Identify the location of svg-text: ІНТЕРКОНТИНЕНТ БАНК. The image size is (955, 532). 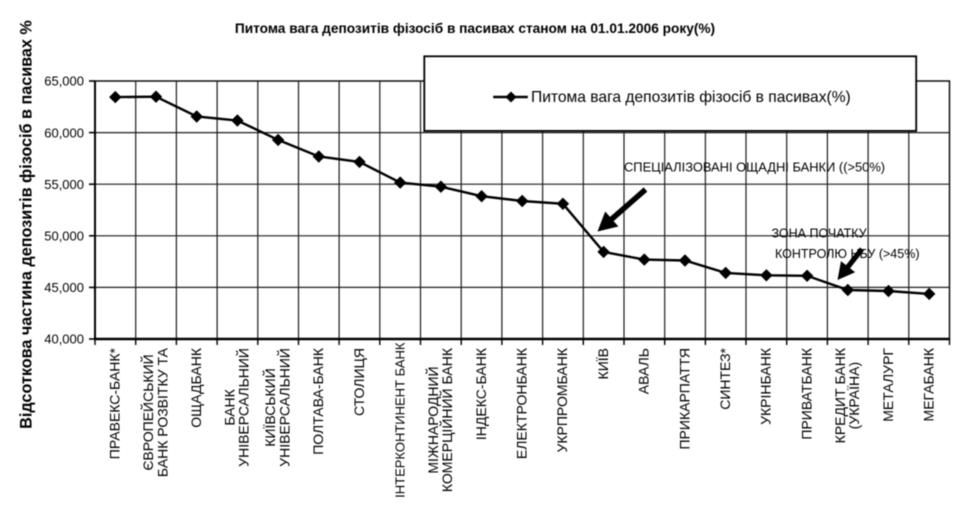
(400, 420).